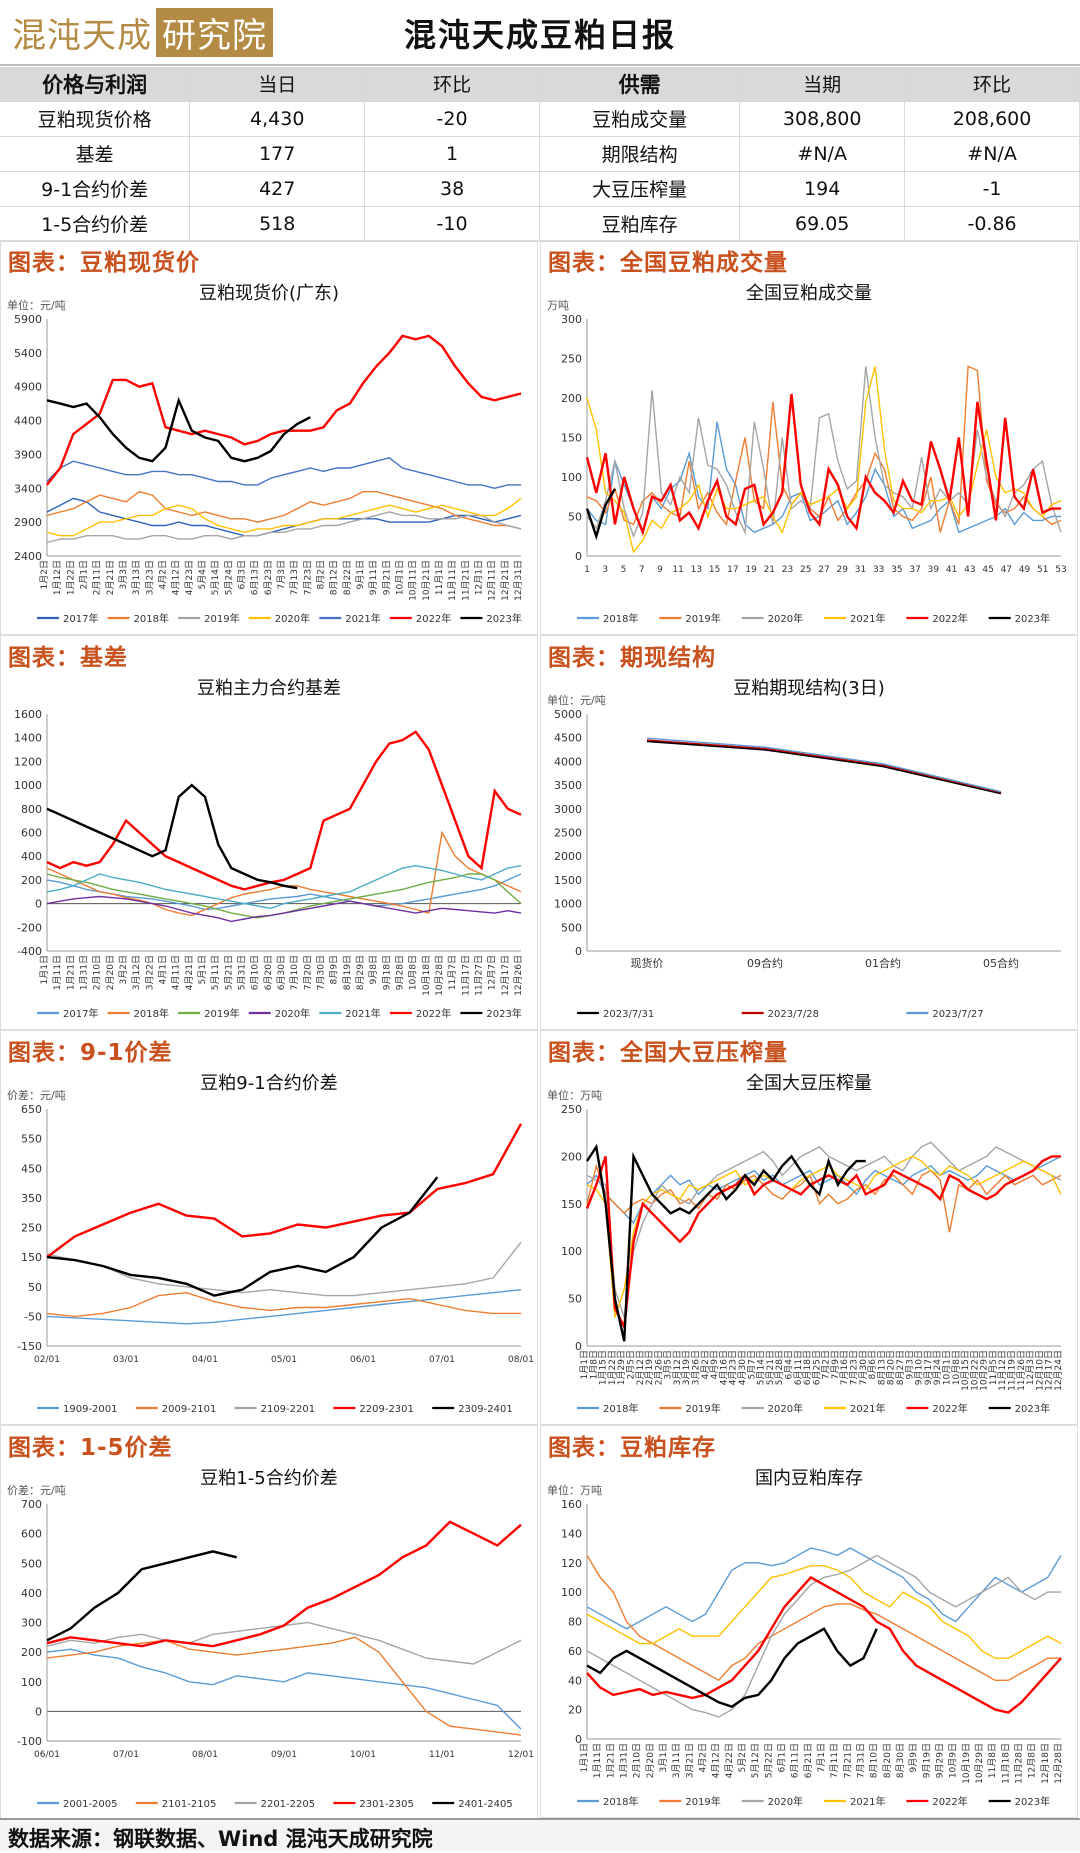 This screenshot has width=1080, height=1853. Describe the element at coordinates (90, 1053) in the screenshot. I see `panel-title: 图表：9-1价差` at that location.